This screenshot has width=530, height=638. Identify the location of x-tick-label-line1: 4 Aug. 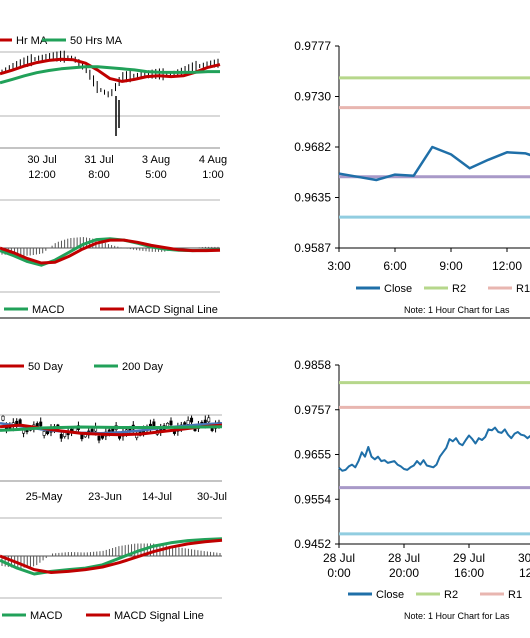
(213, 160).